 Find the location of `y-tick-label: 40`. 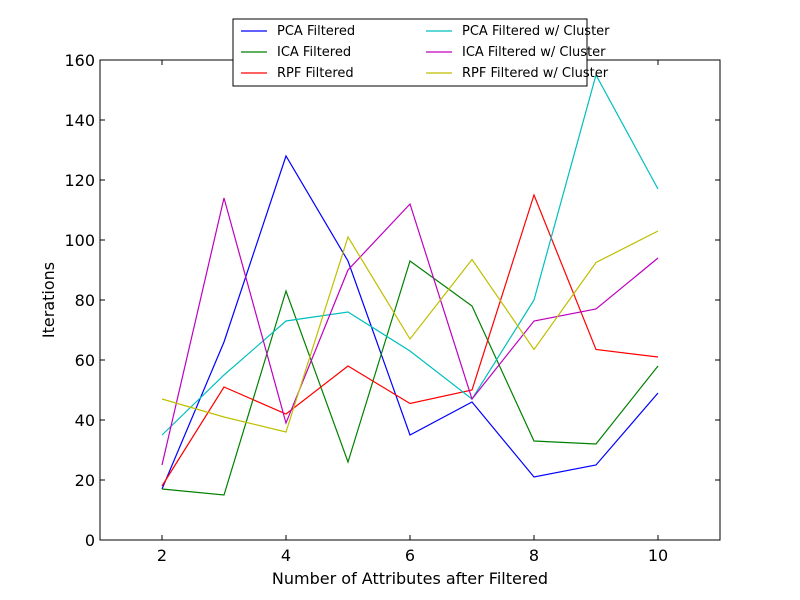

y-tick-label: 40 is located at coordinates (85, 420).